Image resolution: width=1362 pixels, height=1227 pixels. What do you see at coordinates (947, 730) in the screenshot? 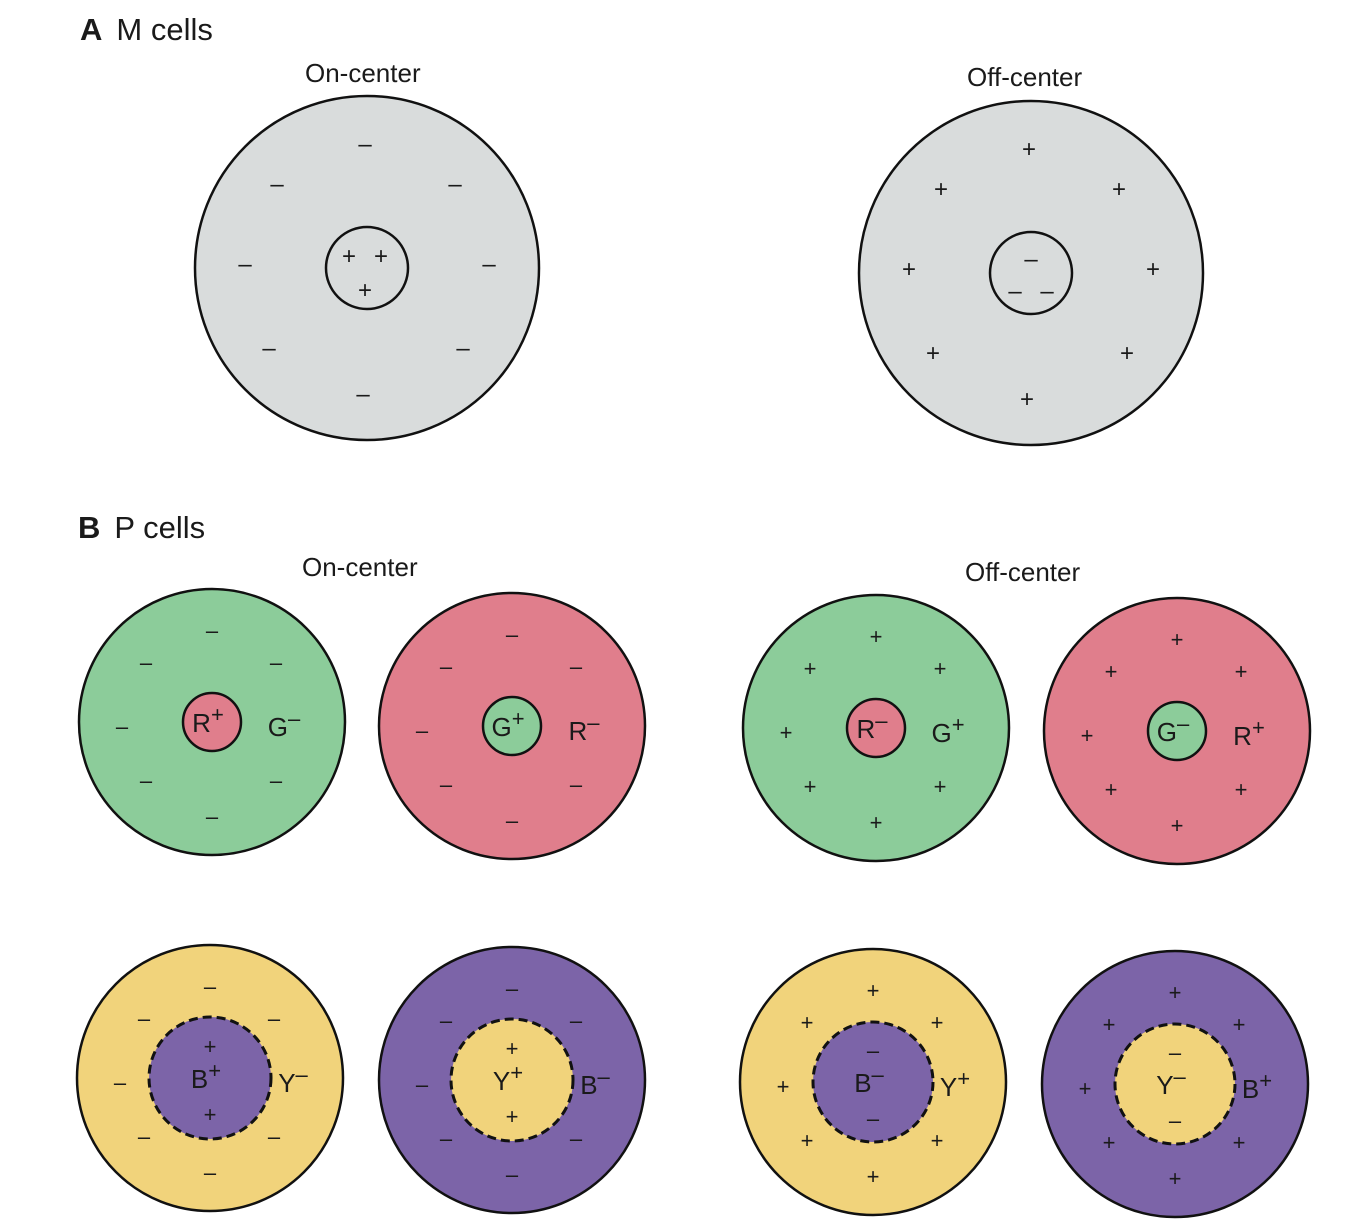
I see `surround-label: G+` at bounding box center [947, 730].